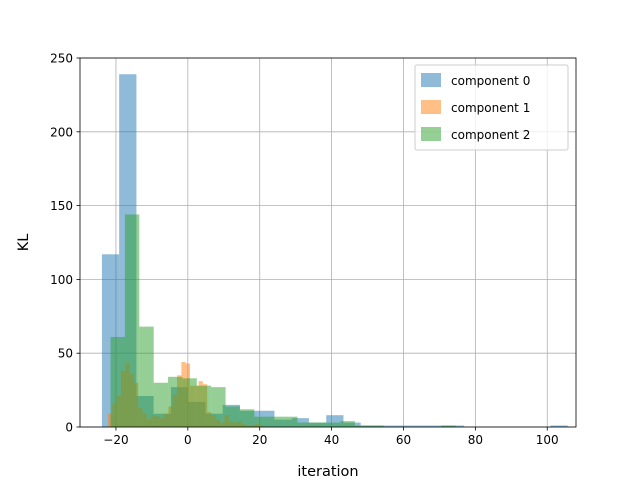 The height and width of the screenshot is (480, 640). What do you see at coordinates (547, 440) in the screenshot?
I see `x-tick-label: 100` at bounding box center [547, 440].